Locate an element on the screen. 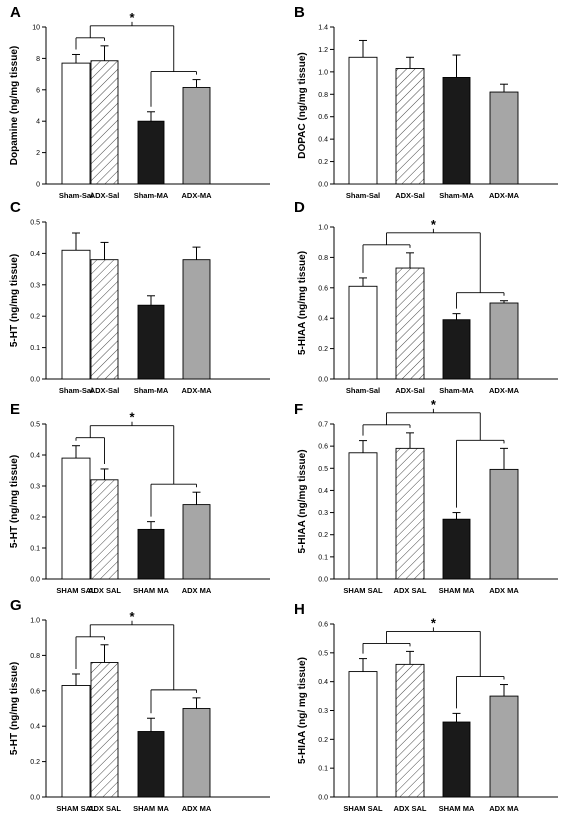 The width and height of the screenshot is (579, 817). y-tick-label: 0.7 is located at coordinates (323, 425).